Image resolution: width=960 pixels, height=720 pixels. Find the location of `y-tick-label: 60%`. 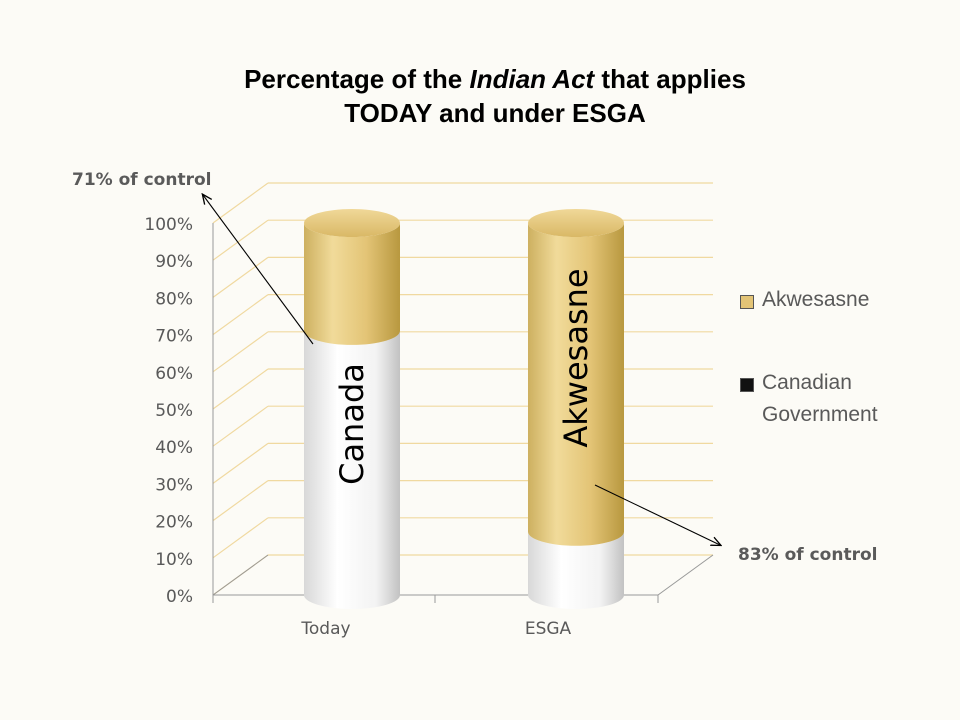

y-tick-label: 60% is located at coordinates (174, 374).